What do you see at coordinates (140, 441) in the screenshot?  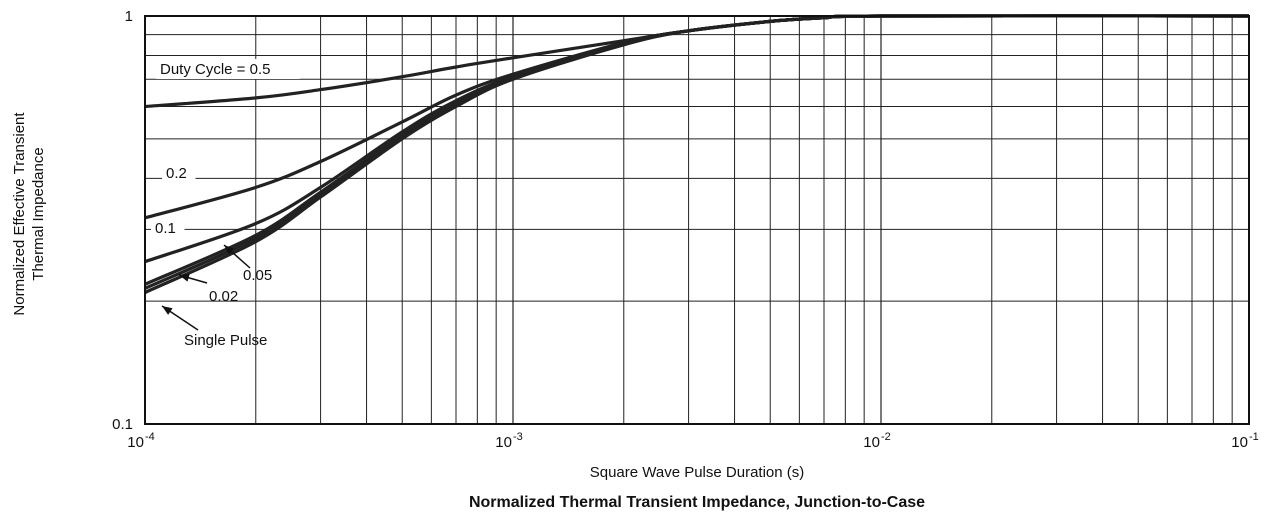 I see `x-tick-label-0: 10⁻⁴` at bounding box center [140, 441].